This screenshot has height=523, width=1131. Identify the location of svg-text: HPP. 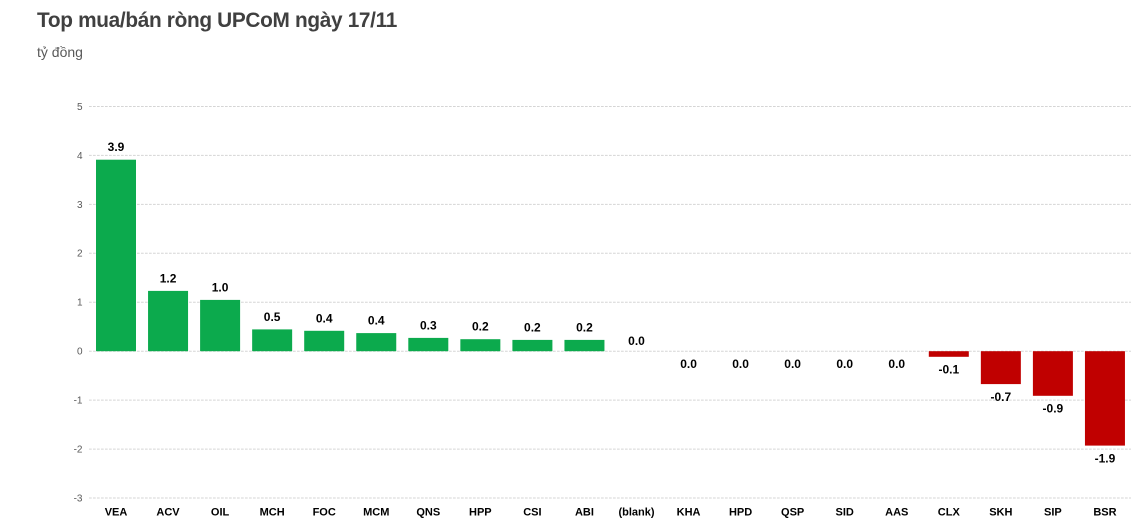
(480, 513).